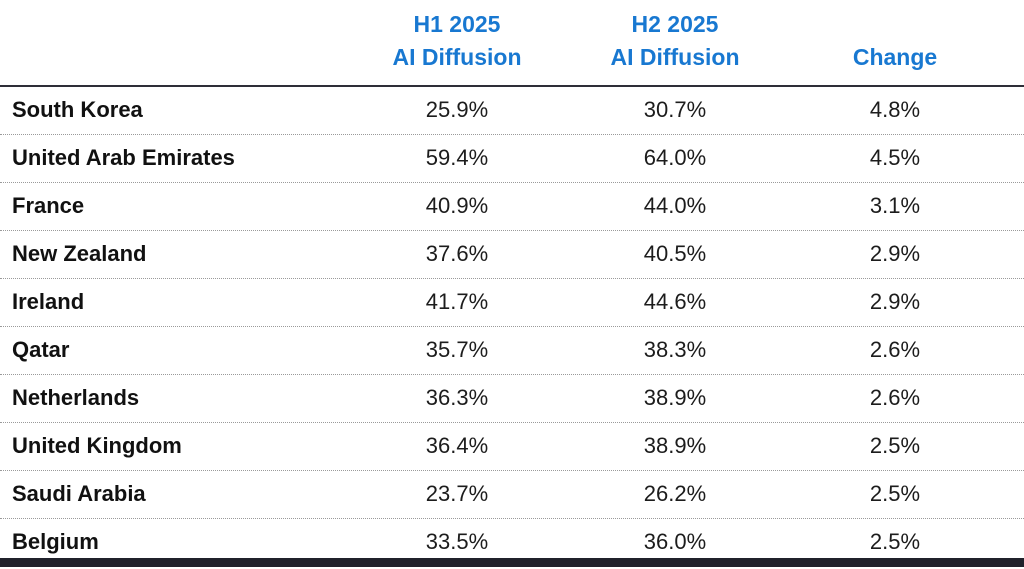 Image resolution: width=1024 pixels, height=569 pixels. What do you see at coordinates (512, 255) in the screenshot?
I see `table-row-new-zealand: New Zealand 37.6% 40.5% 2.9%` at bounding box center [512, 255].